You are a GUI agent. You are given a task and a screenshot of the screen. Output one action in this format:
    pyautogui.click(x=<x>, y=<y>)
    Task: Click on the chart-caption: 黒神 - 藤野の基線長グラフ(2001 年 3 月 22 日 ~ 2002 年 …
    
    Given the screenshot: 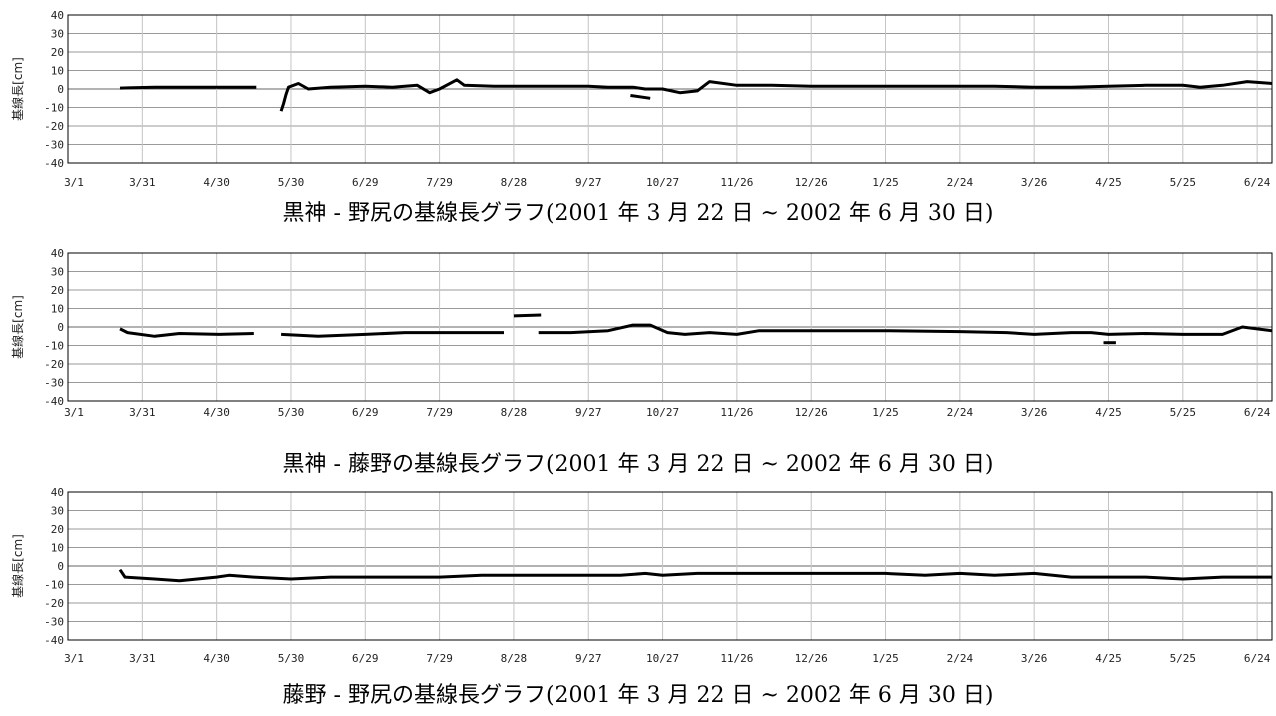 What is the action you would take?
    pyautogui.click(x=638, y=464)
    